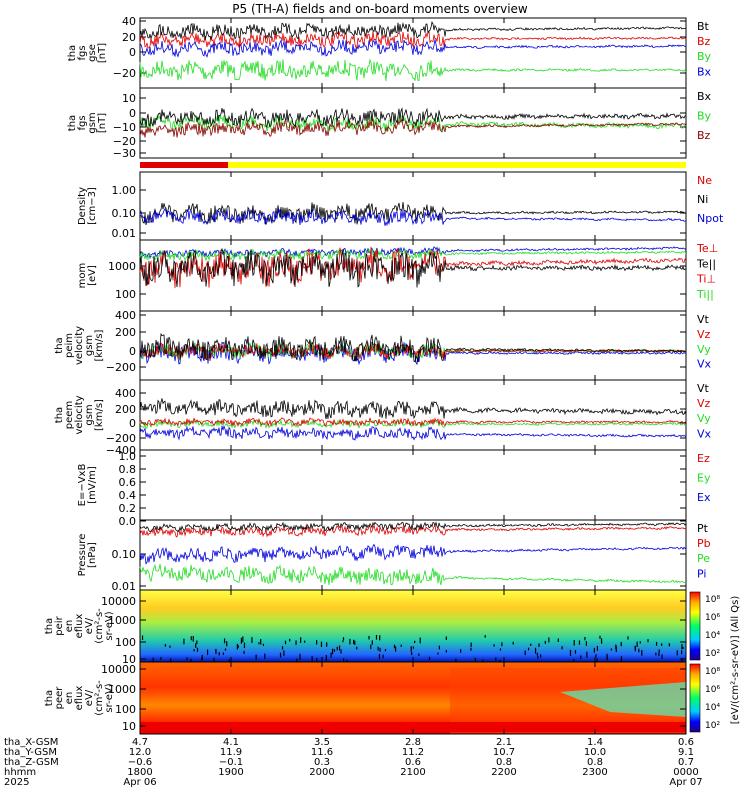 The width and height of the screenshot is (750, 800). I want to click on y-tick-label: 1.00, so click(124, 190).